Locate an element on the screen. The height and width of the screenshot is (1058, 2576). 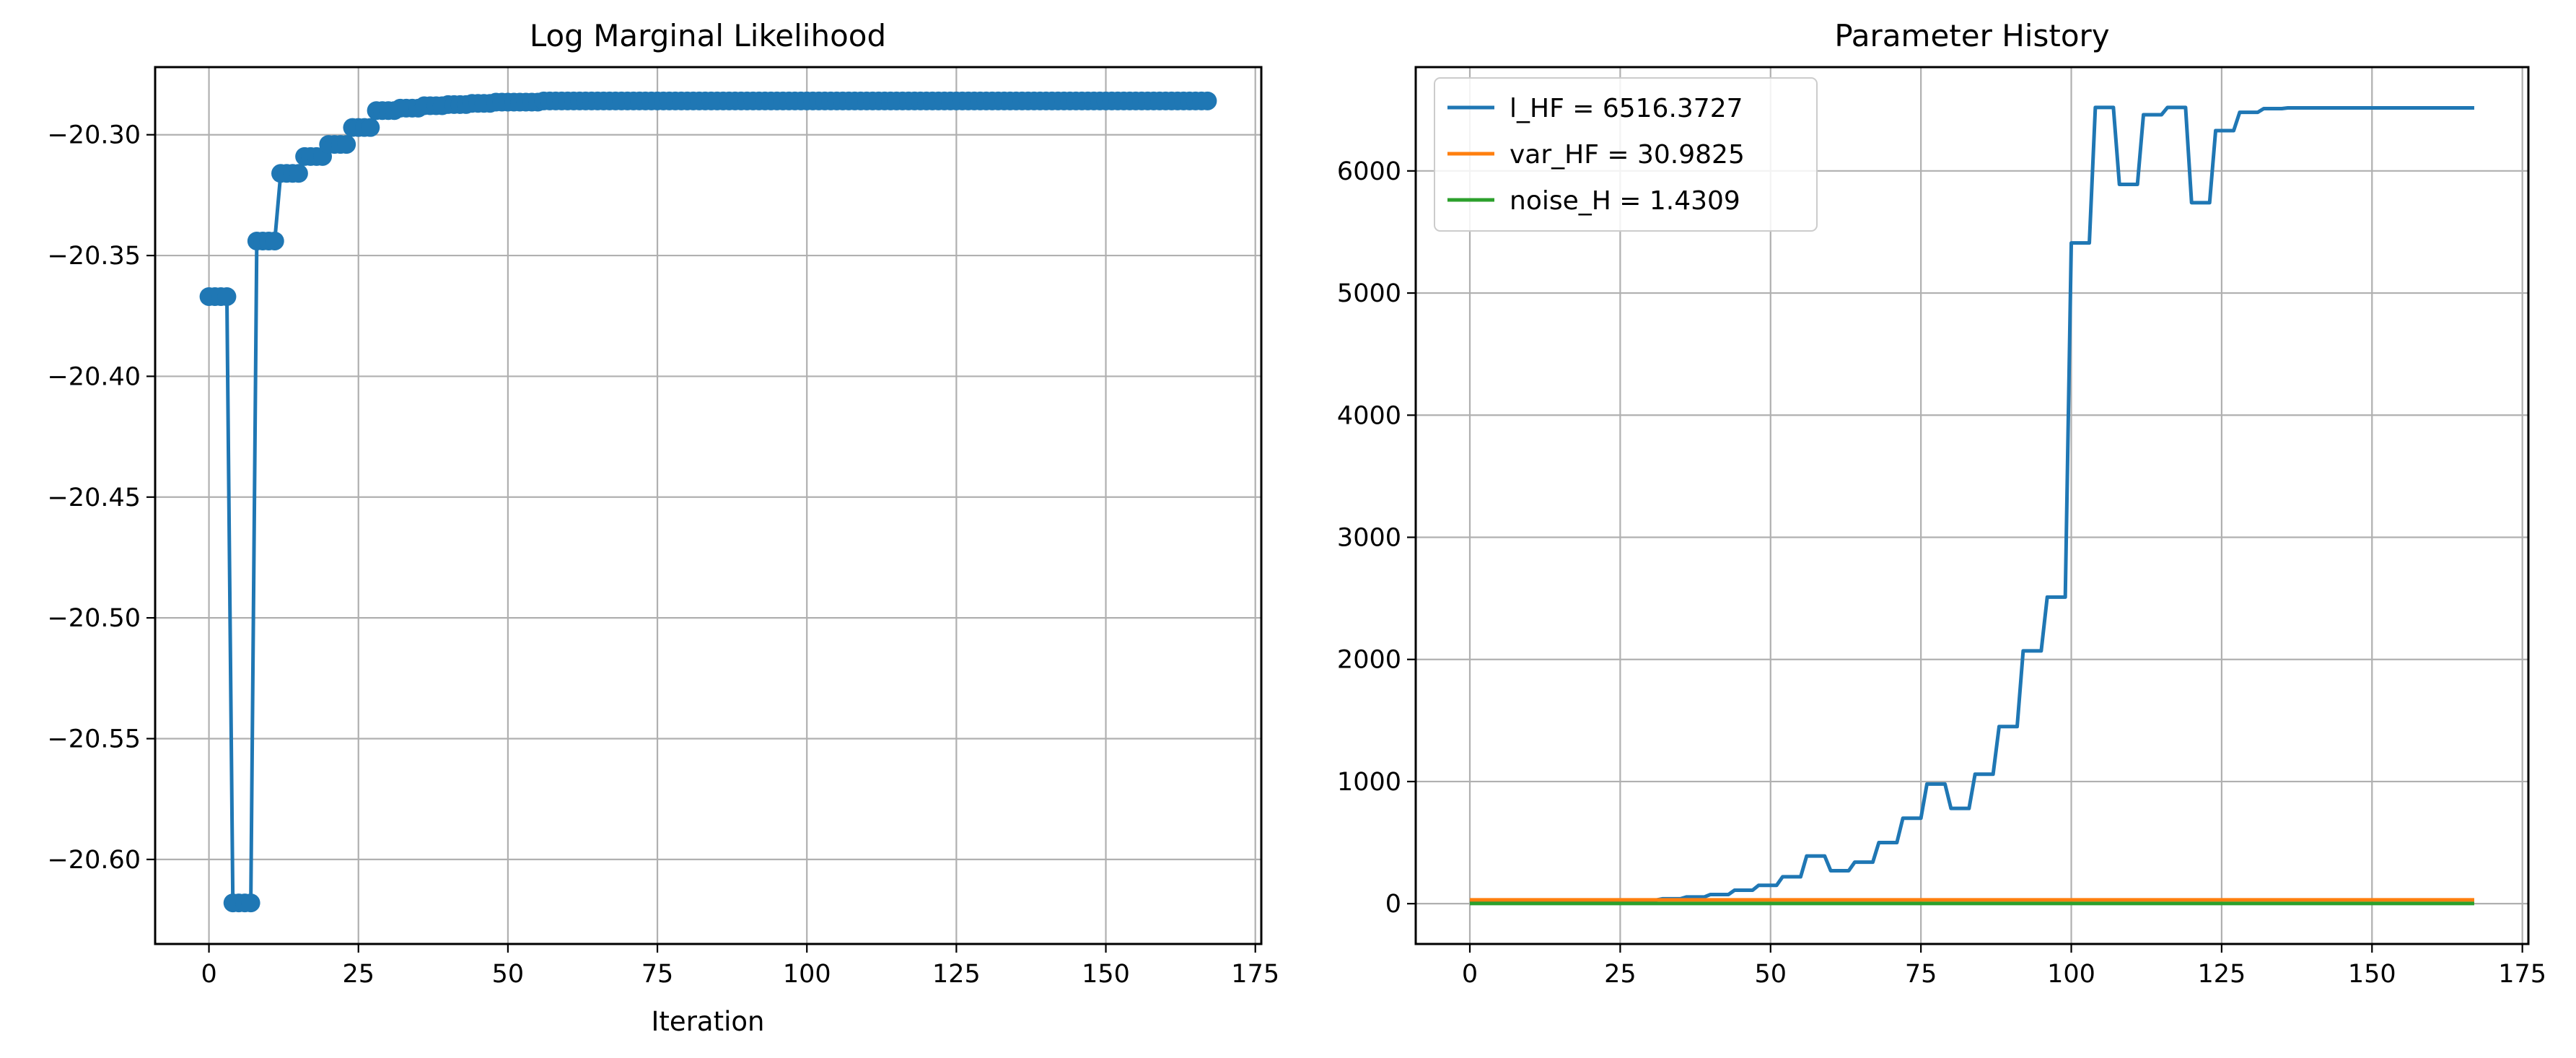
left-x-tick-label: 50 is located at coordinates (508, 974).